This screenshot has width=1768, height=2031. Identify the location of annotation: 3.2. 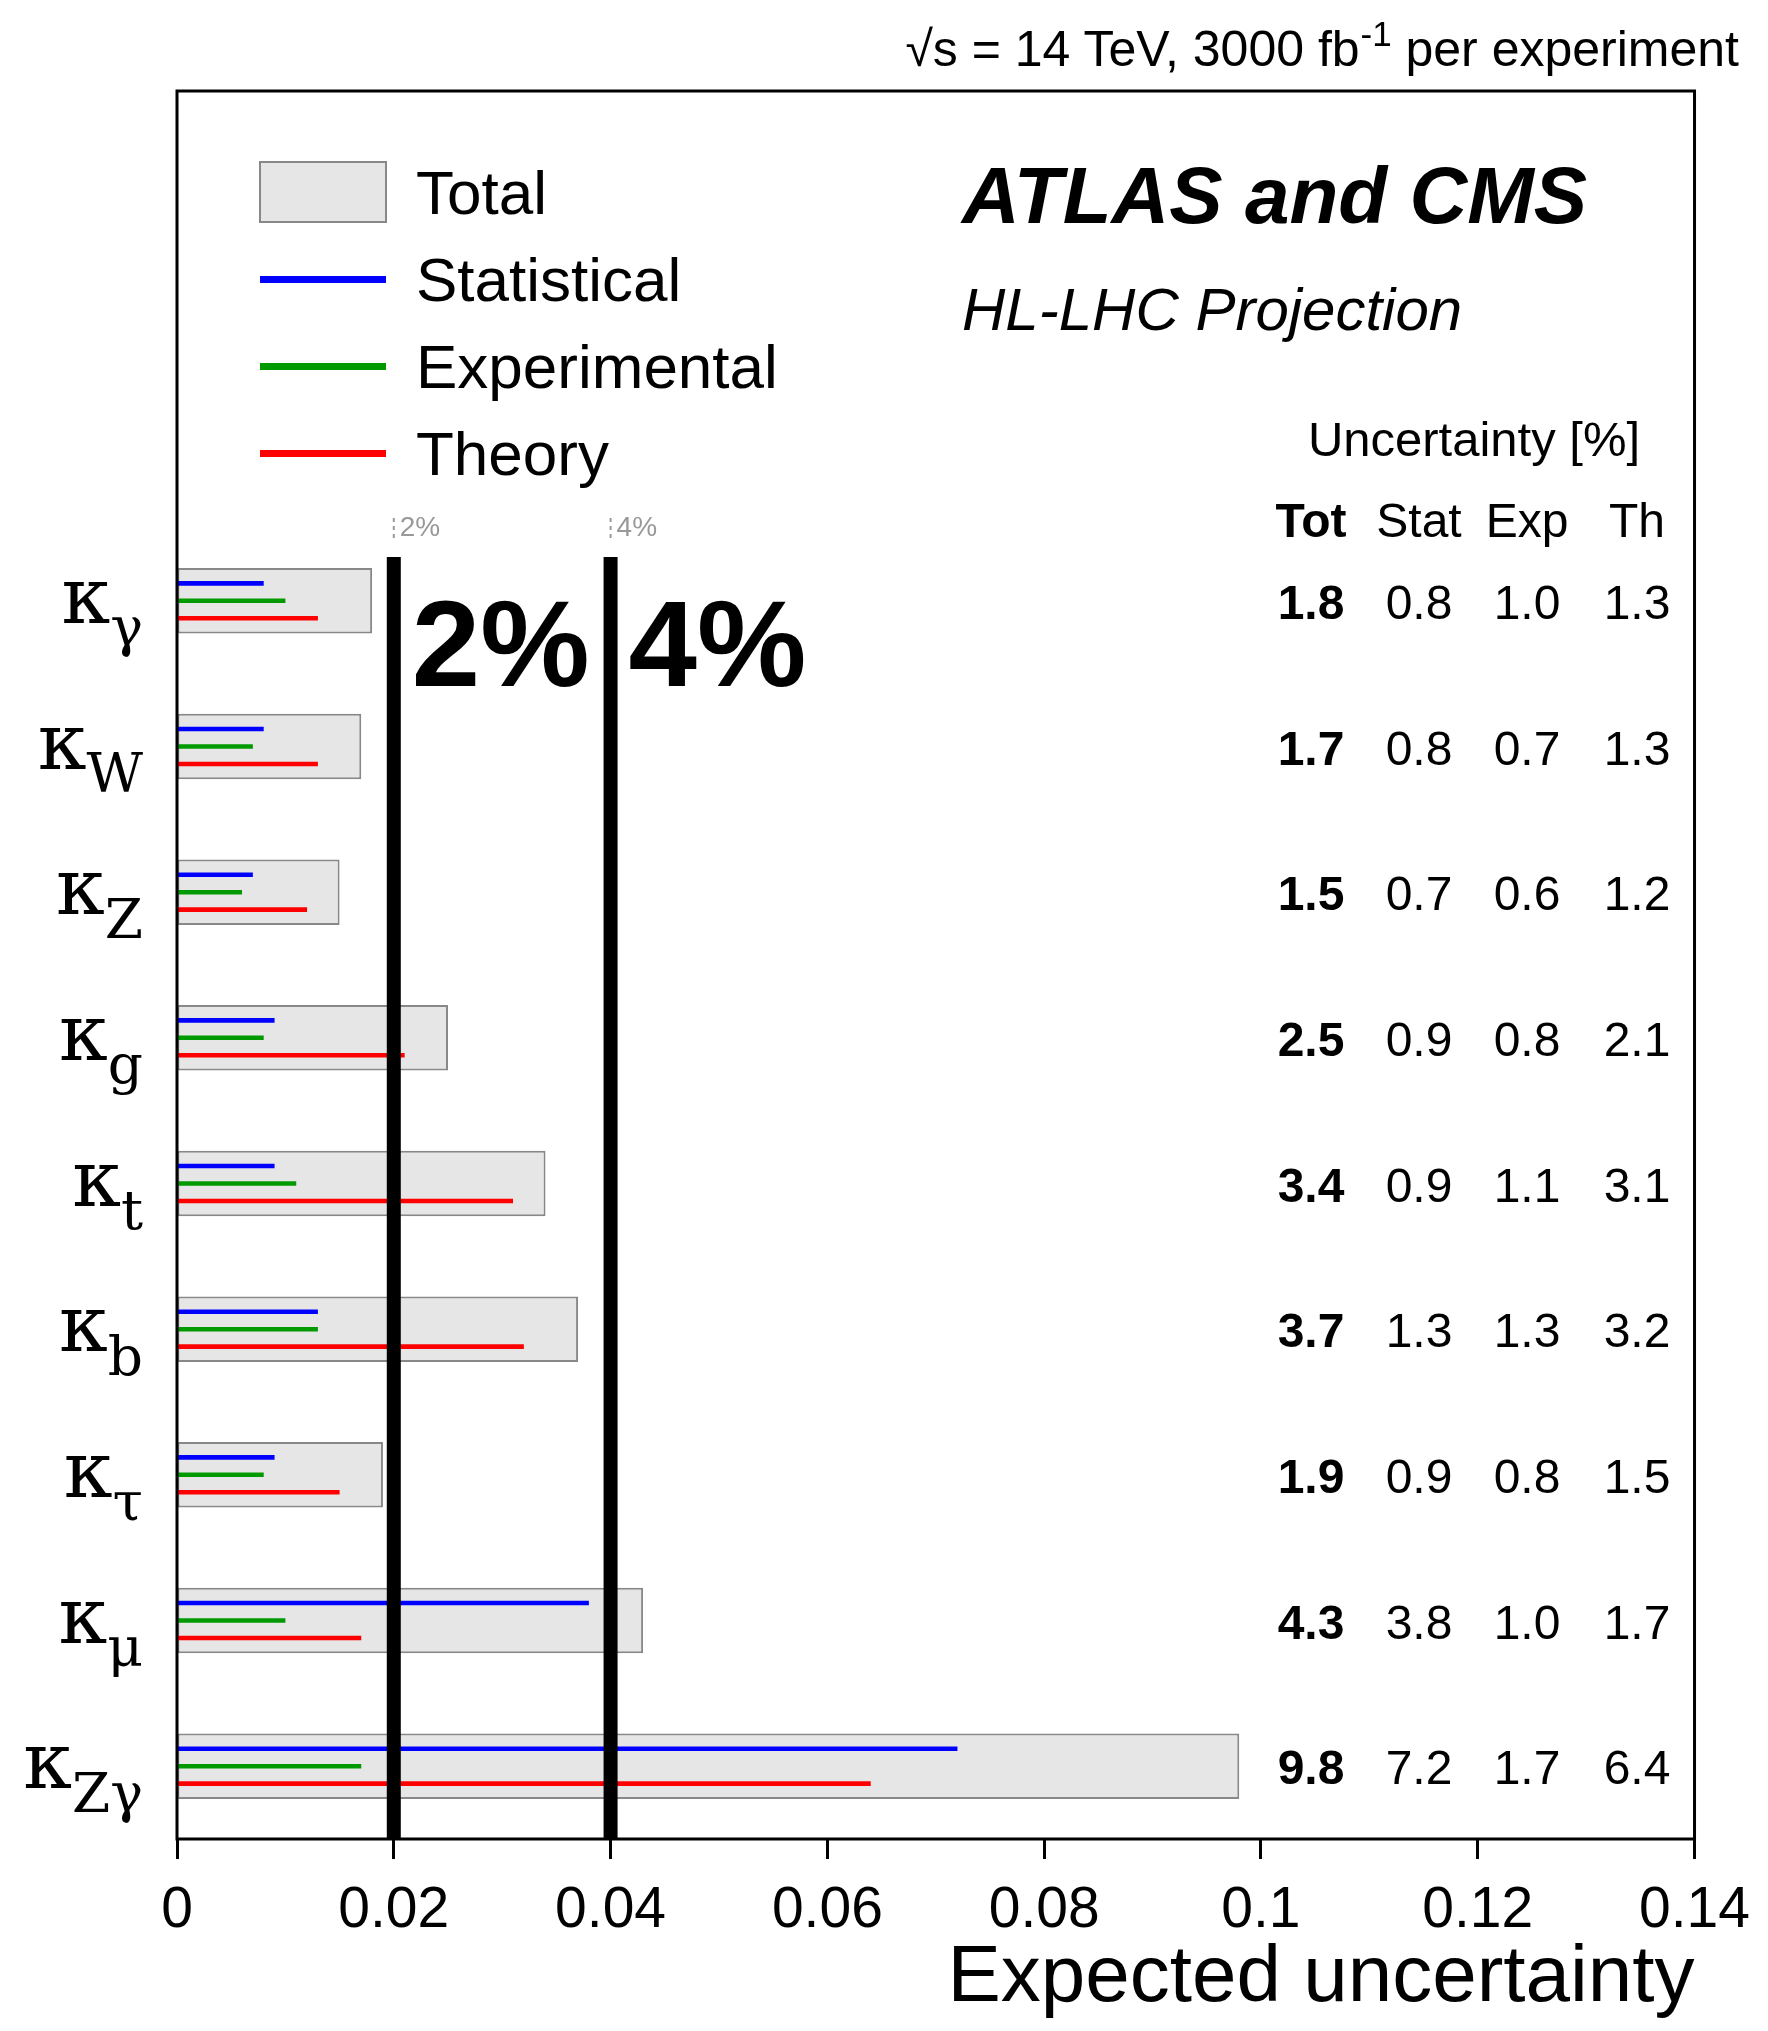
(1637, 1331).